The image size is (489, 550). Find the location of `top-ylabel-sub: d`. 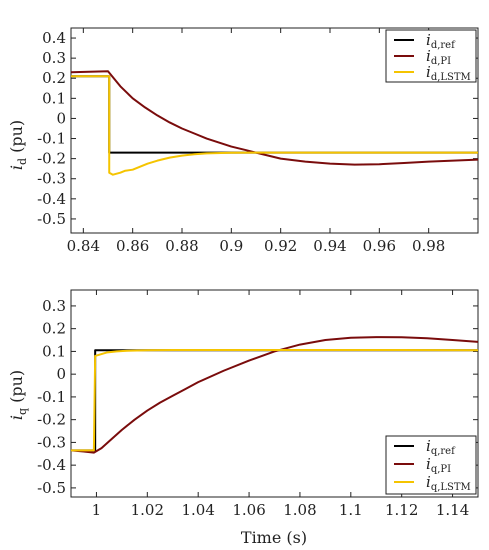

top-ylabel-sub: d is located at coordinates (22, 161).